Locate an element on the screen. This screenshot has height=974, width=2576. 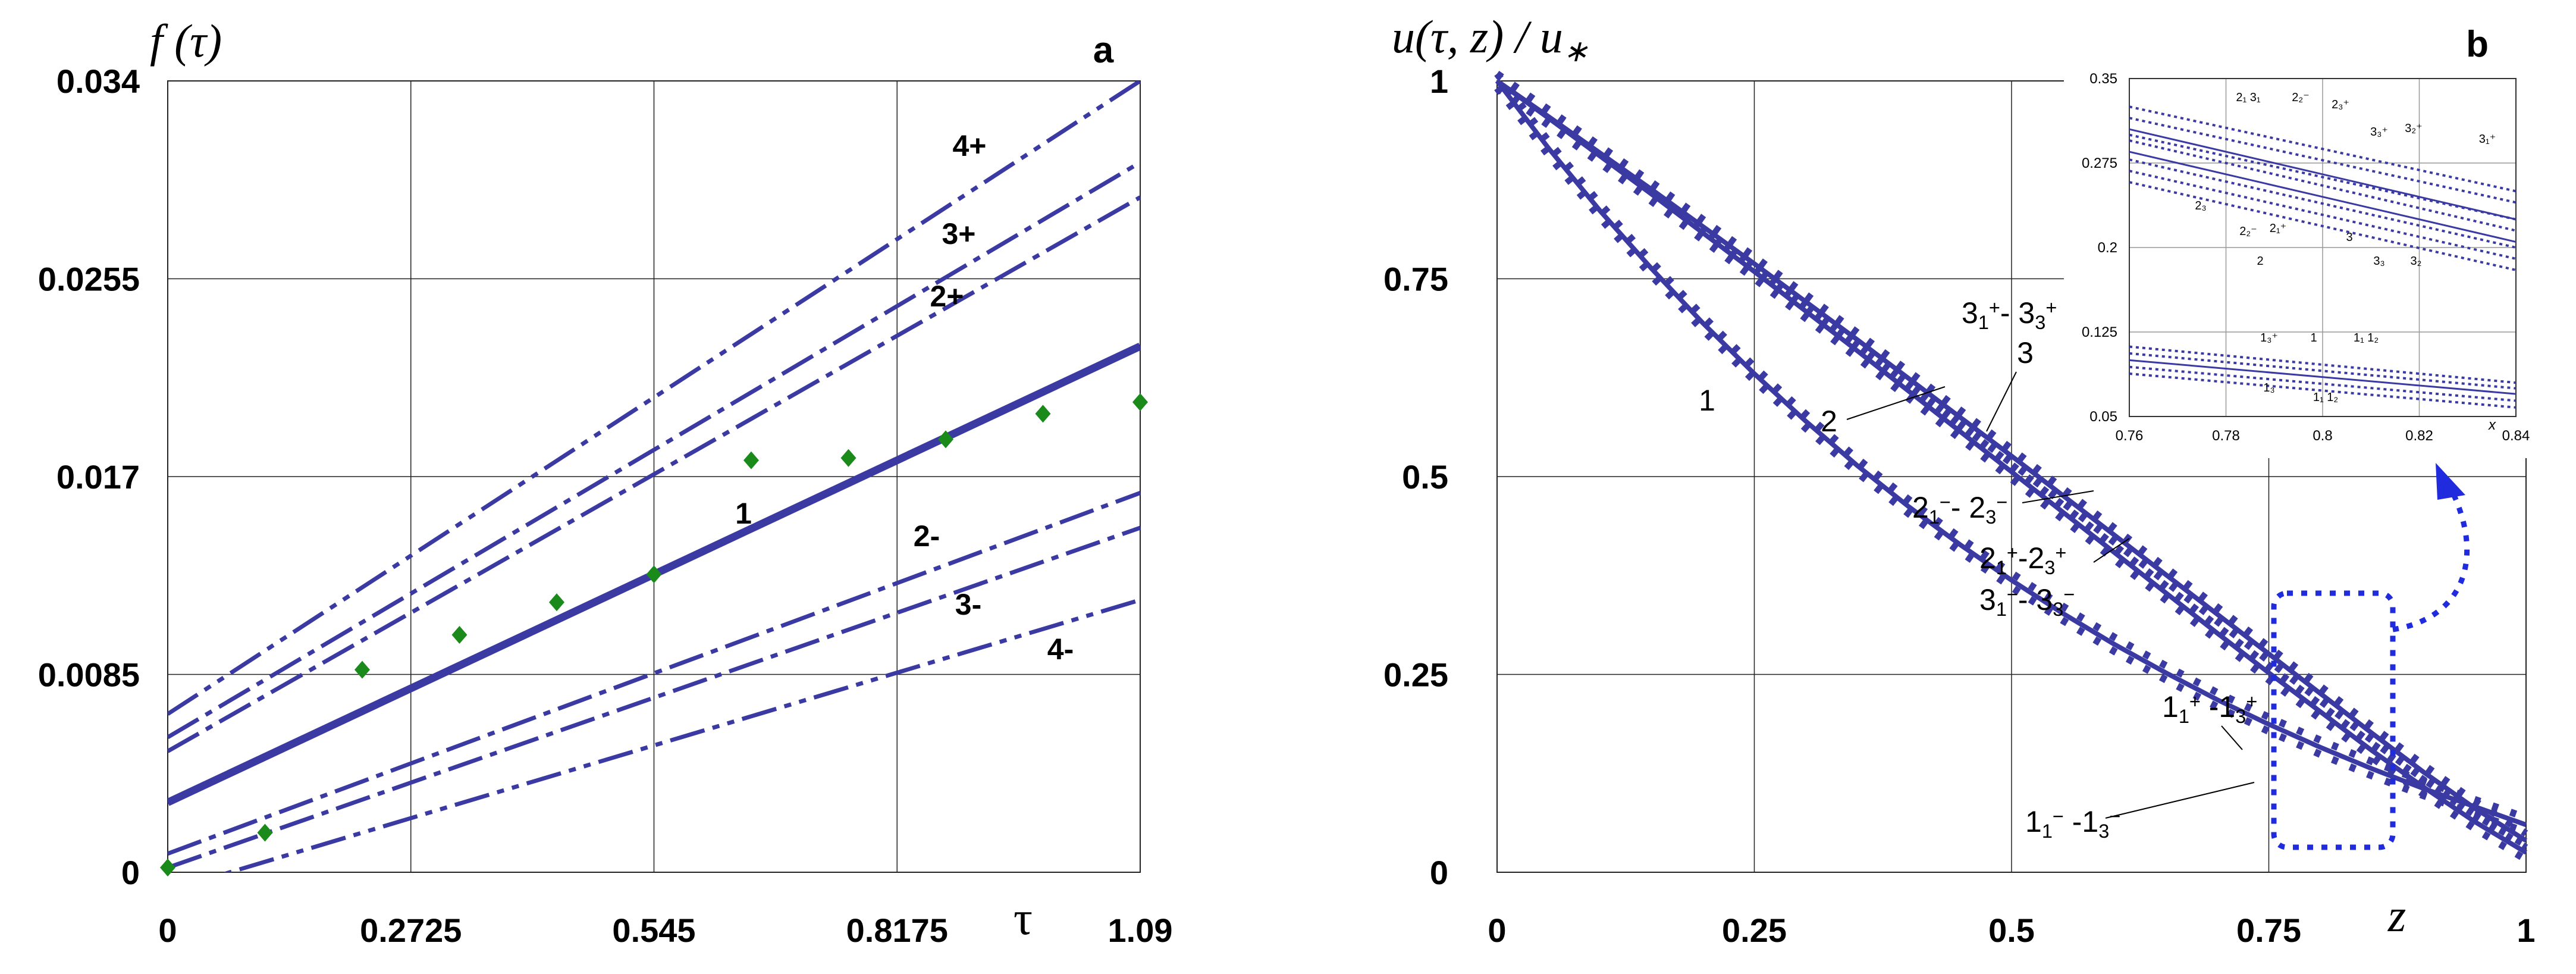
series-label-3-: 3- is located at coordinates (968, 604).